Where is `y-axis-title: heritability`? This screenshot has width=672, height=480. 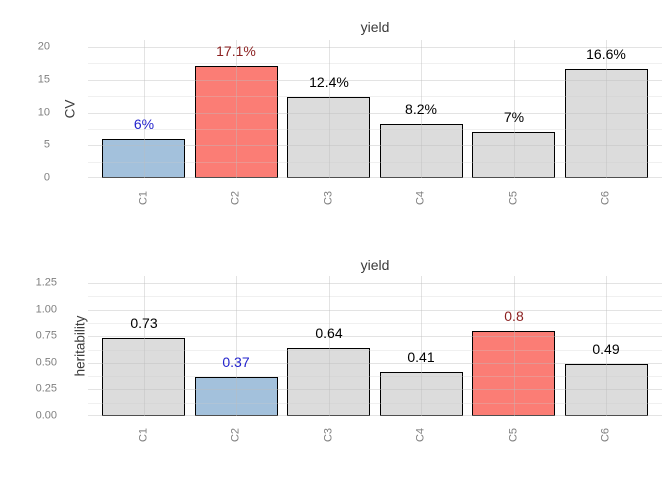
y-axis-title: heritability is located at coordinates (80, 346).